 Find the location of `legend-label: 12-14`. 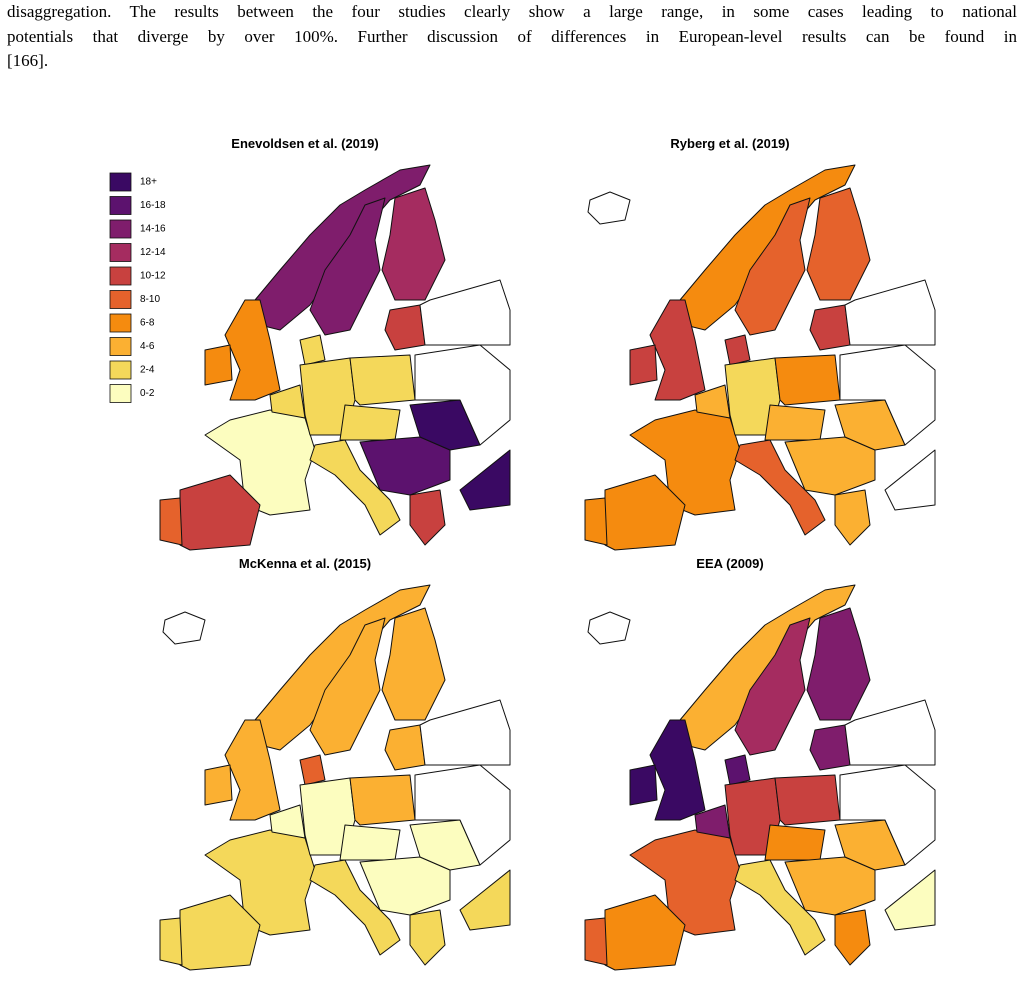

legend-label: 12-14 is located at coordinates (153, 252).